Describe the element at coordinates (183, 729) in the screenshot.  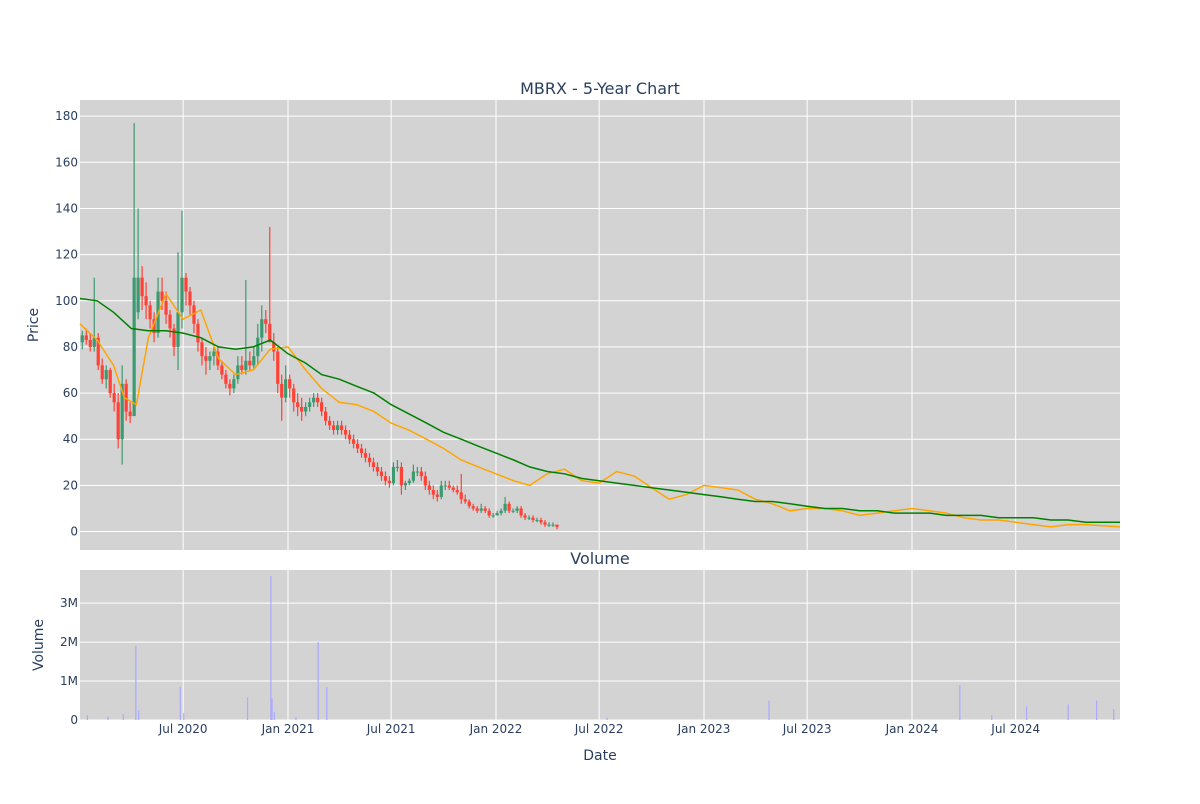
I see `x-tick-label: Jul 2020` at that location.